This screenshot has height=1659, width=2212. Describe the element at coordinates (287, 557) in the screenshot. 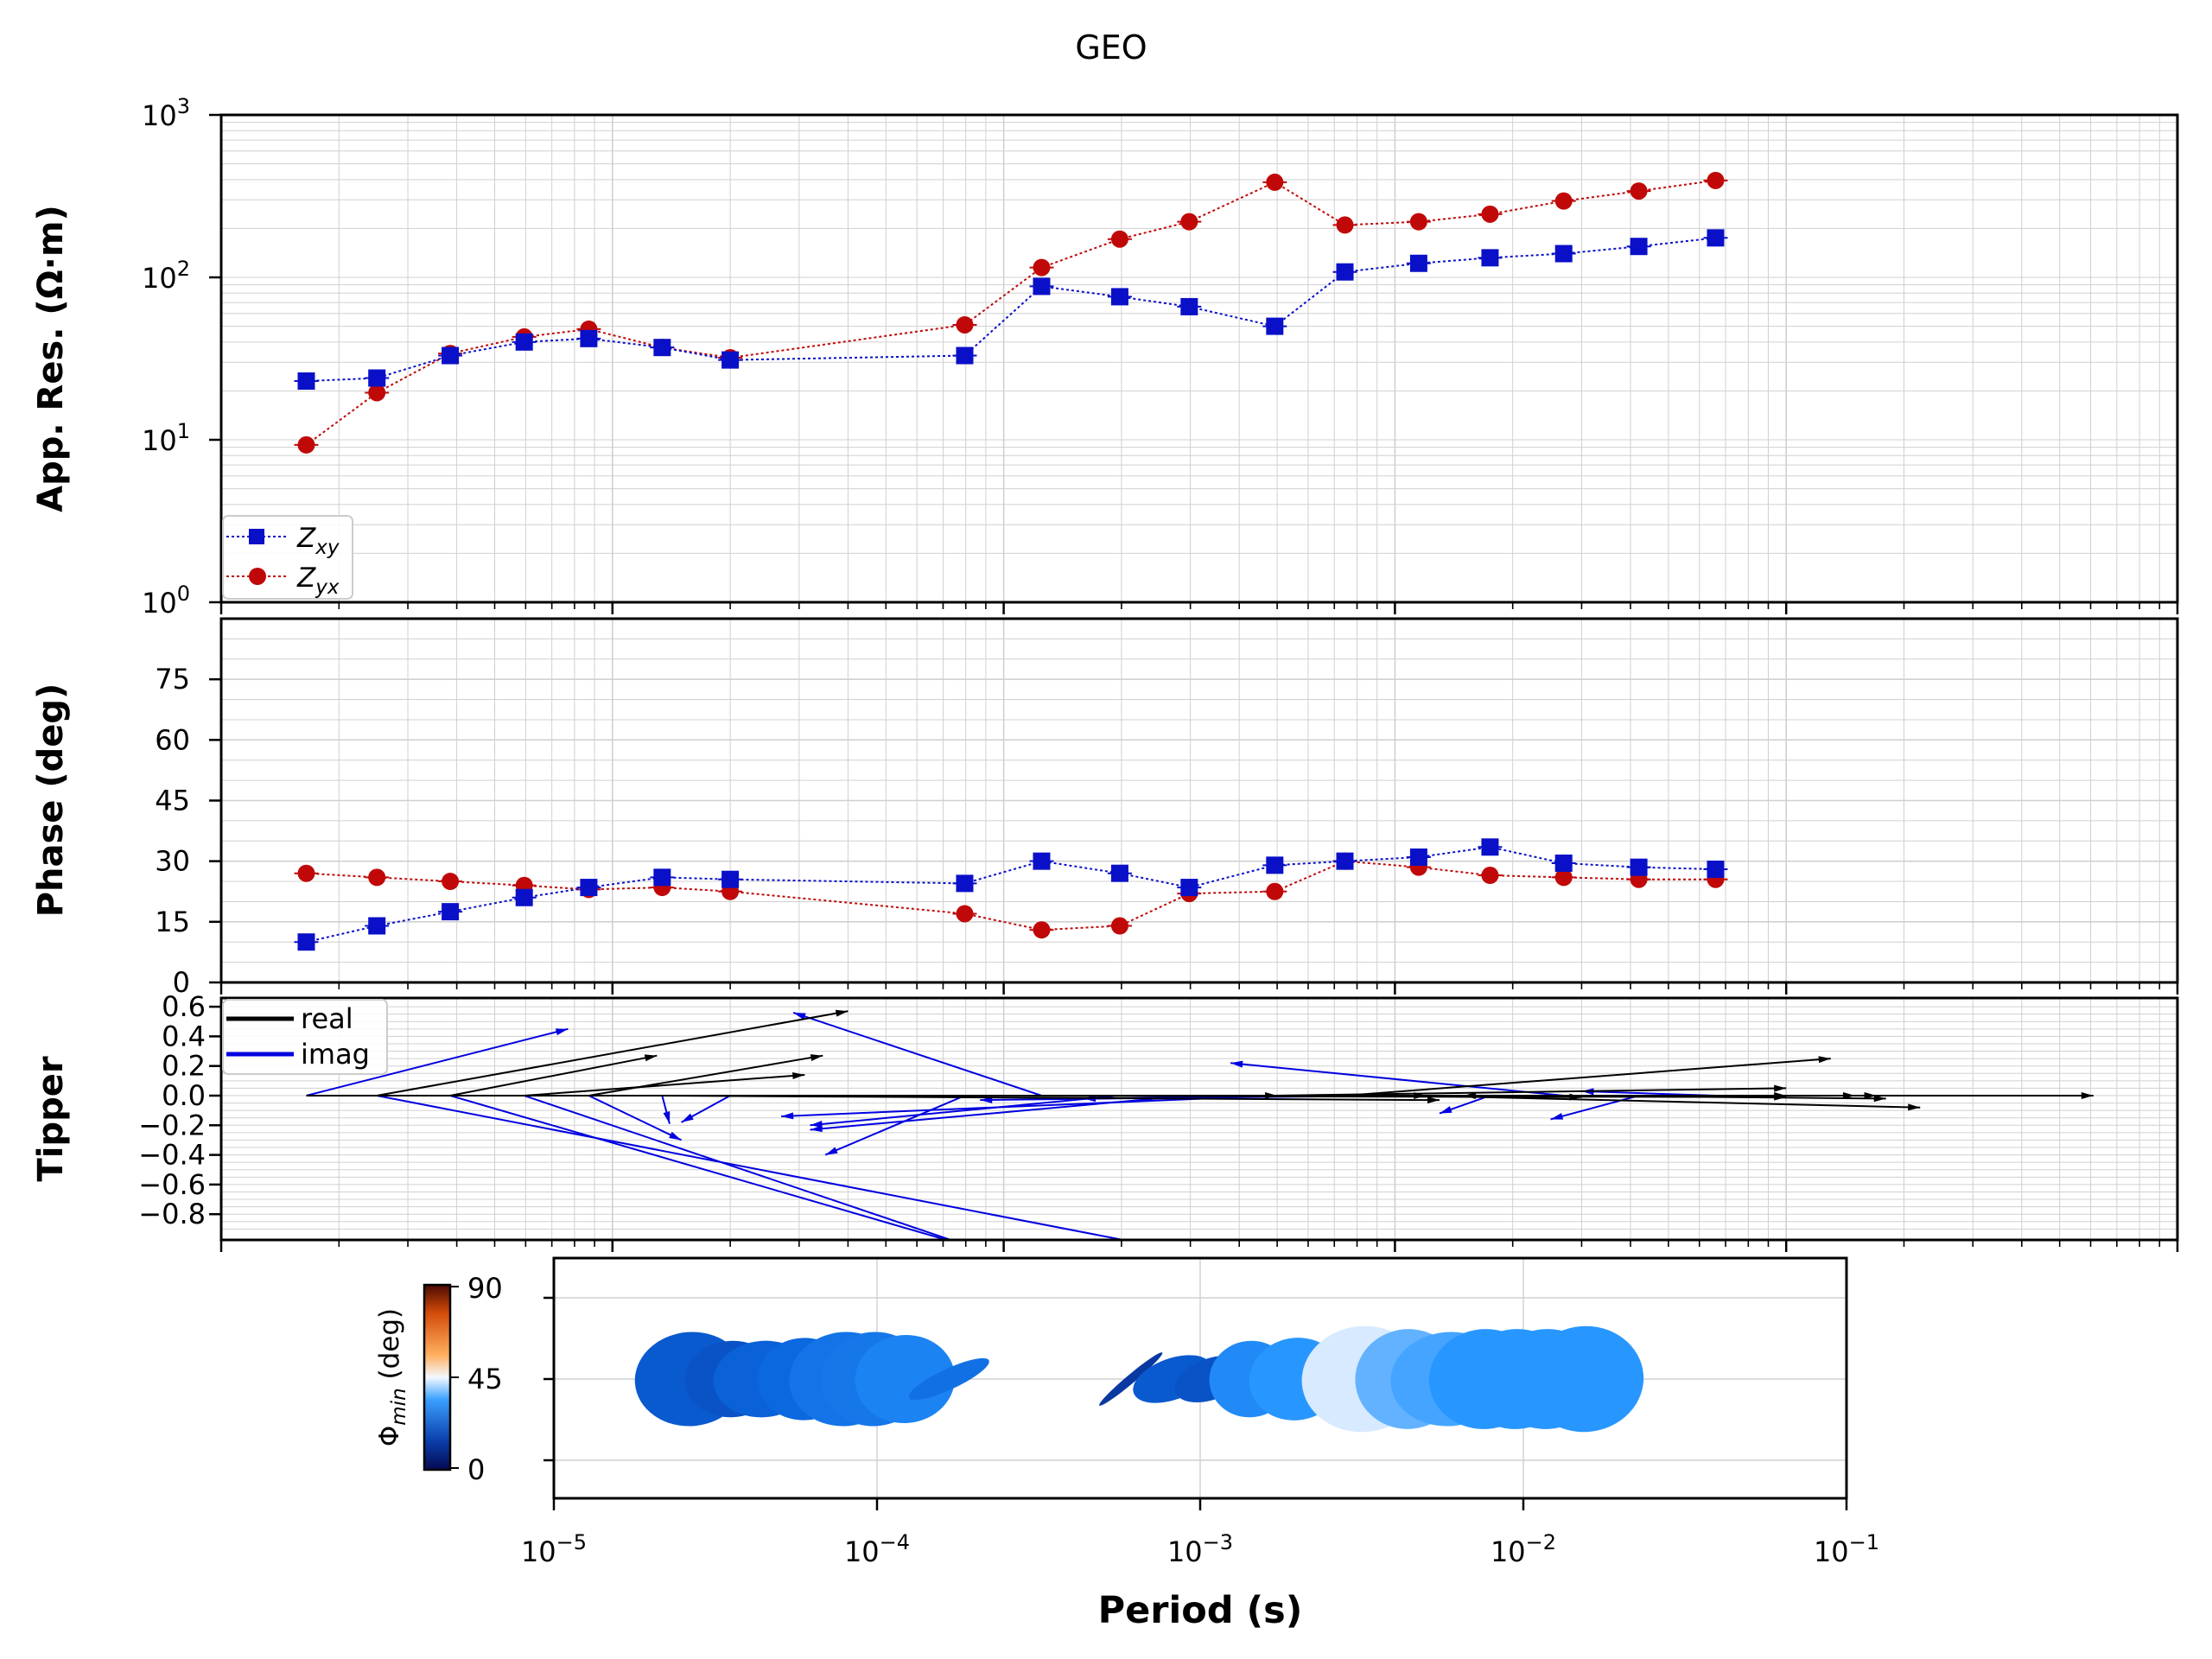

I see `resistivity-legend: Zxy Zyx` at that location.